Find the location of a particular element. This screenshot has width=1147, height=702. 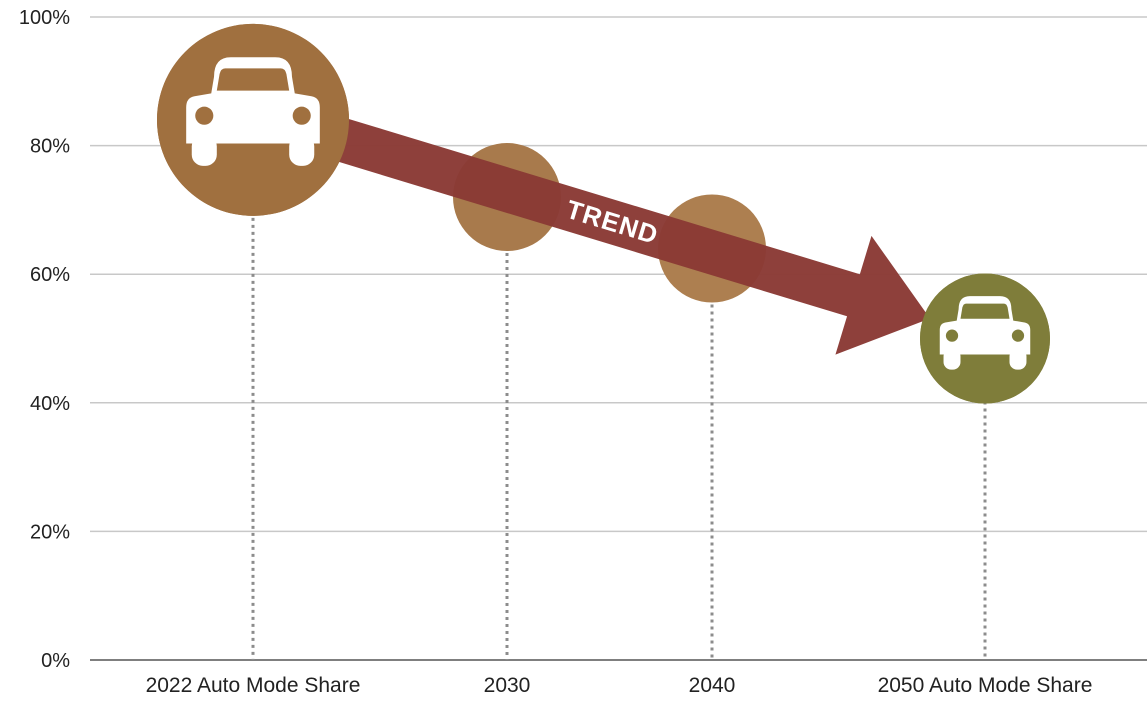

y-tick-label: 0% is located at coordinates (55, 661).